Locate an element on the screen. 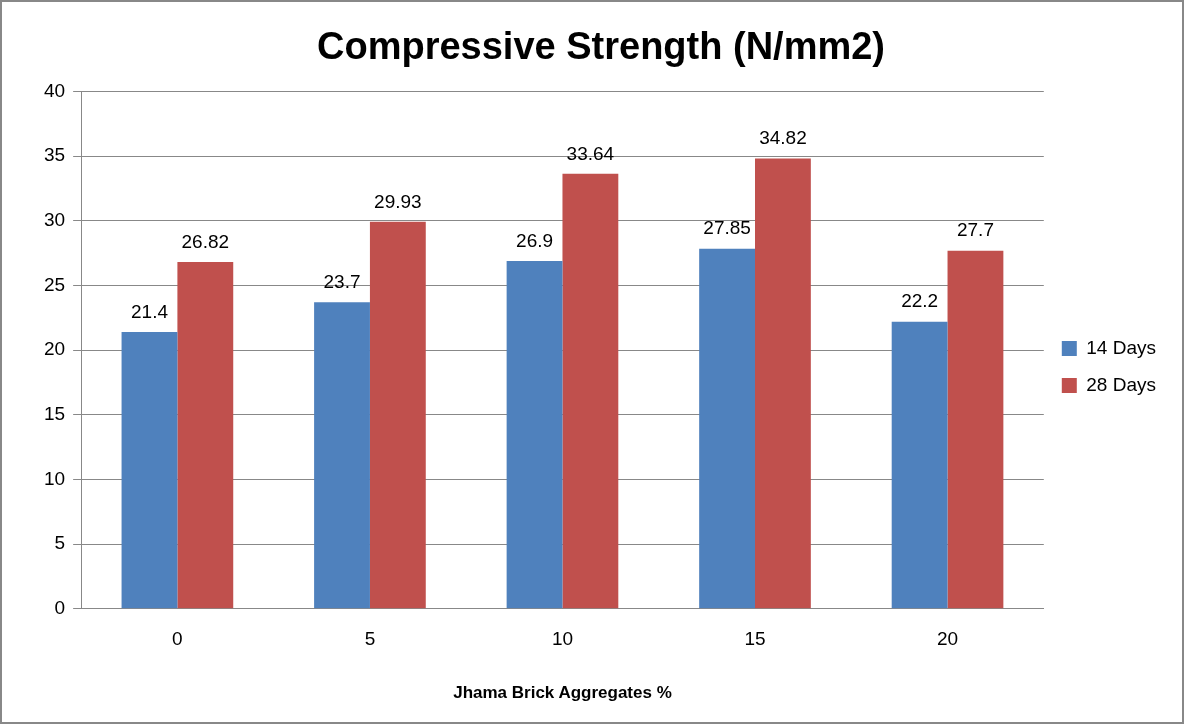  data-label: 27.85 is located at coordinates (727, 228).